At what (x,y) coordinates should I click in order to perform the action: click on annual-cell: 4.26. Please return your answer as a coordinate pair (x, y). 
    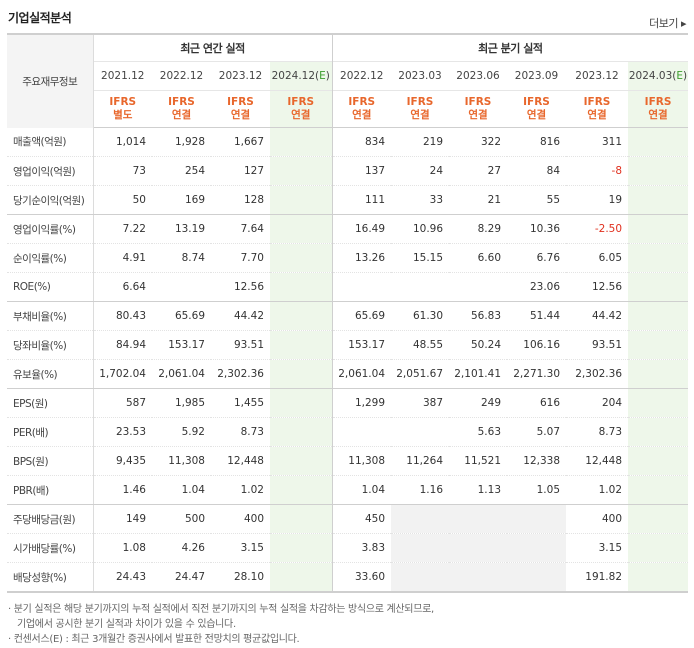
    Looking at the image, I should click on (181, 548).